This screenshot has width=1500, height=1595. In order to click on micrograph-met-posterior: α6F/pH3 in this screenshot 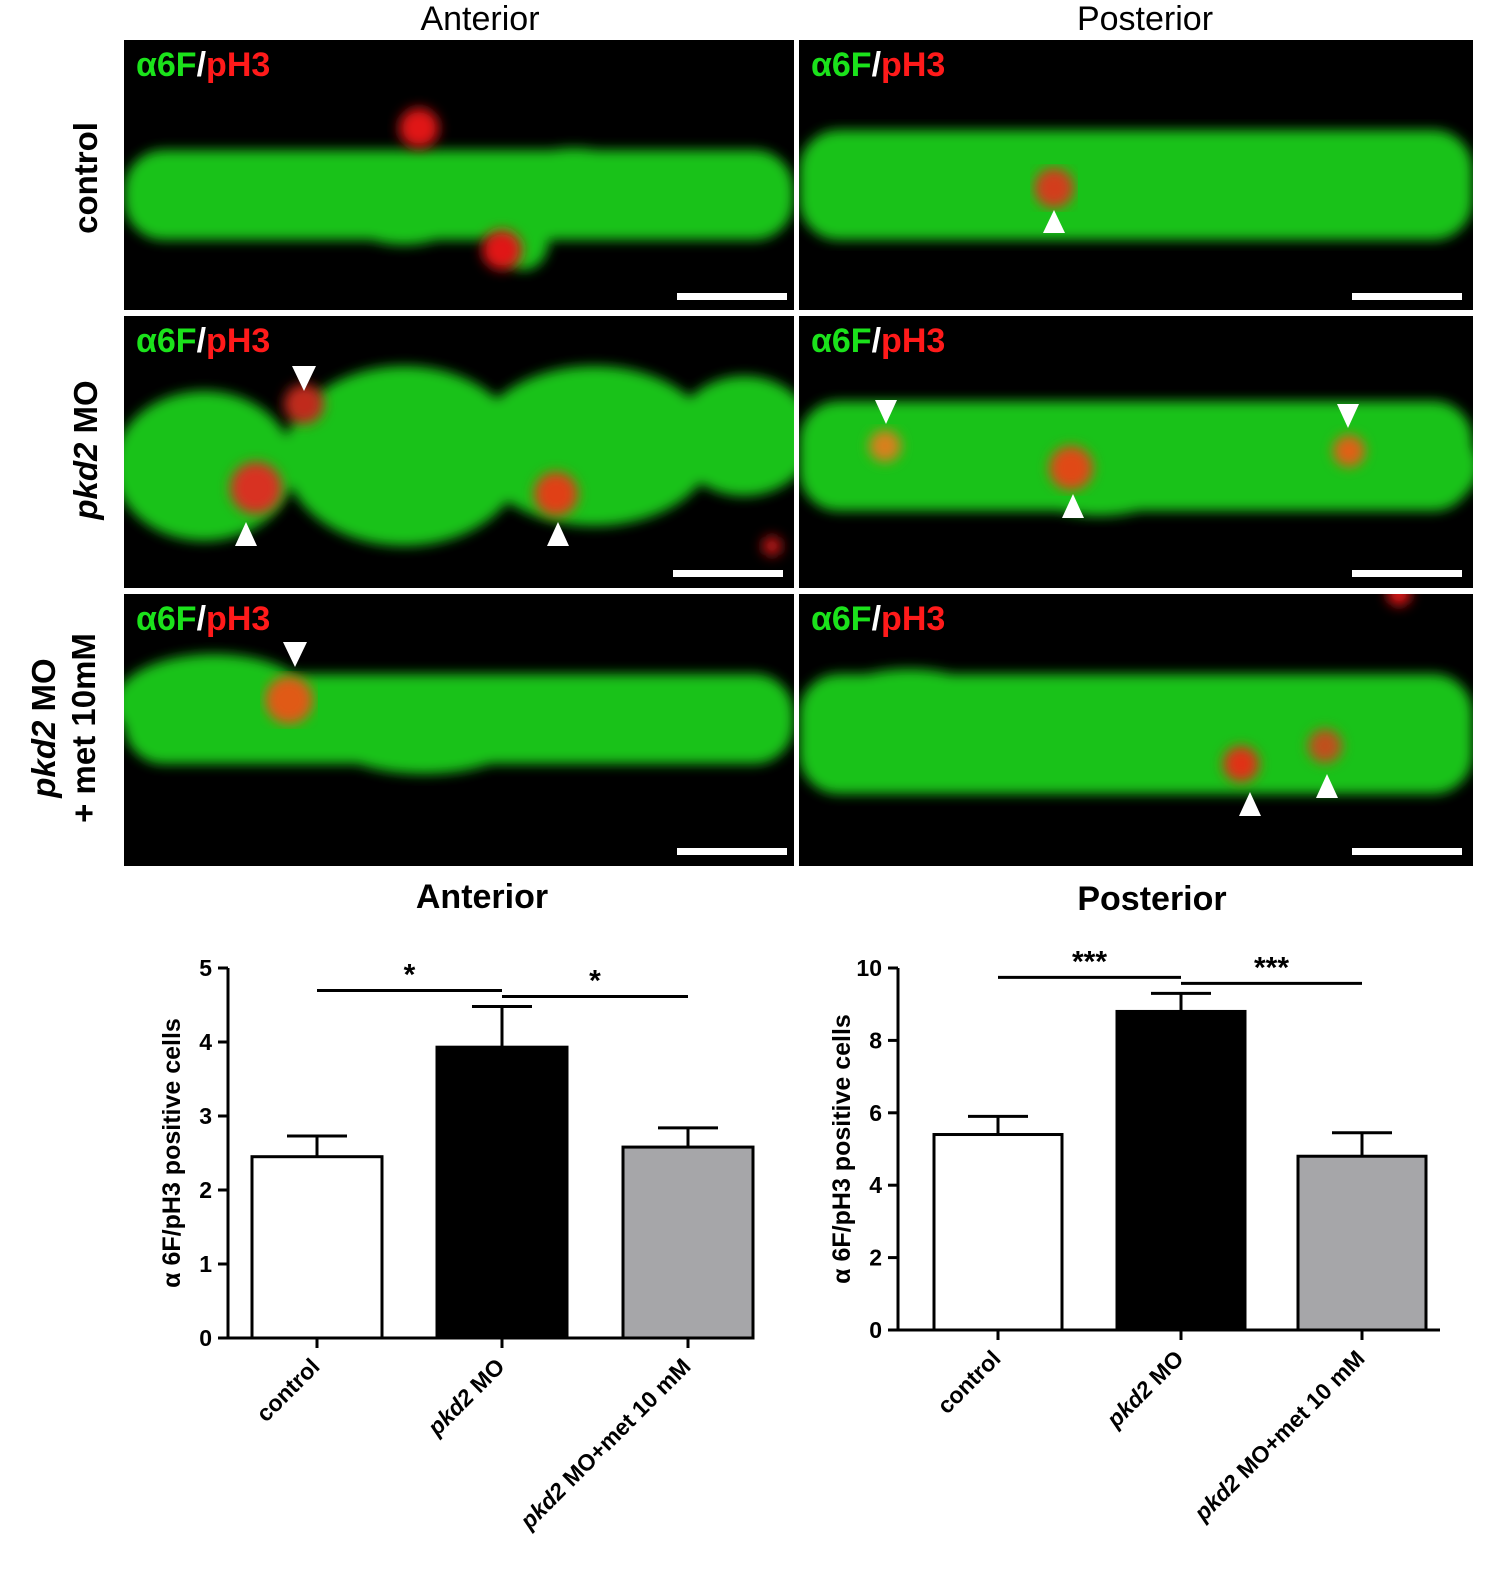, I will do `click(1136, 730)`.